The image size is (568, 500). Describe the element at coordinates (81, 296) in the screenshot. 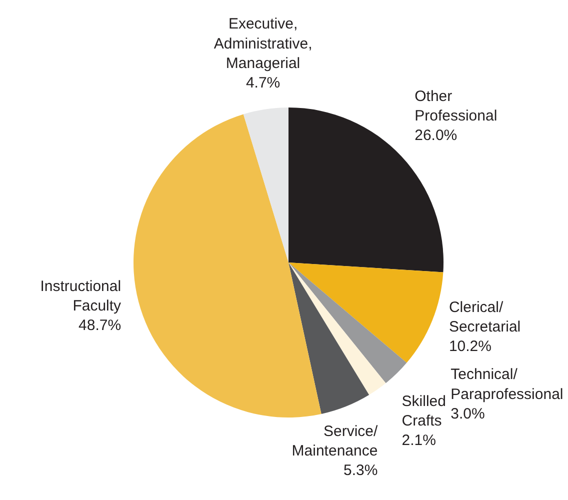

I see `slice-label: Instructional Faculty` at that location.